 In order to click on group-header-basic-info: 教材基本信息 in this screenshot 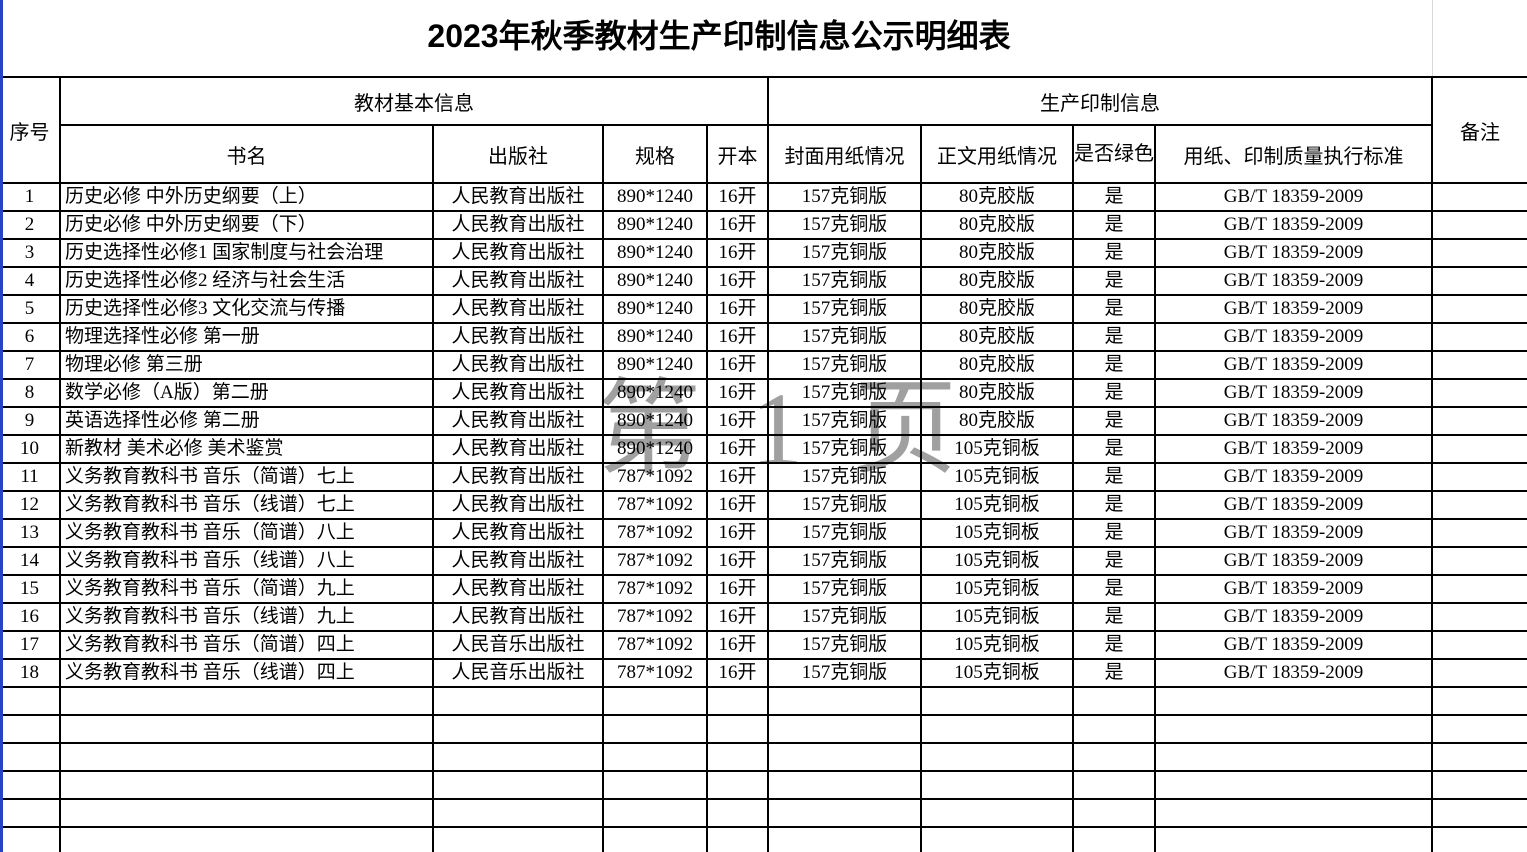, I will do `click(414, 101)`.